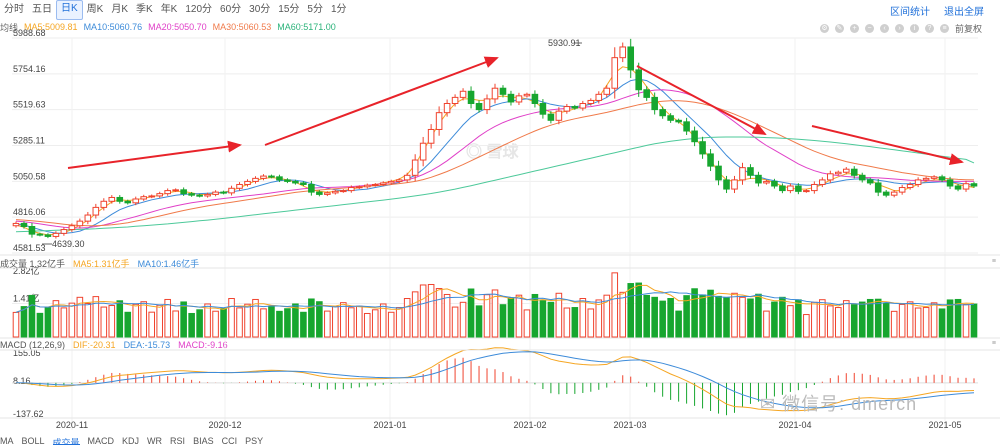  Describe the element at coordinates (289, 9) in the screenshot. I see `tab-10: 15分` at that location.